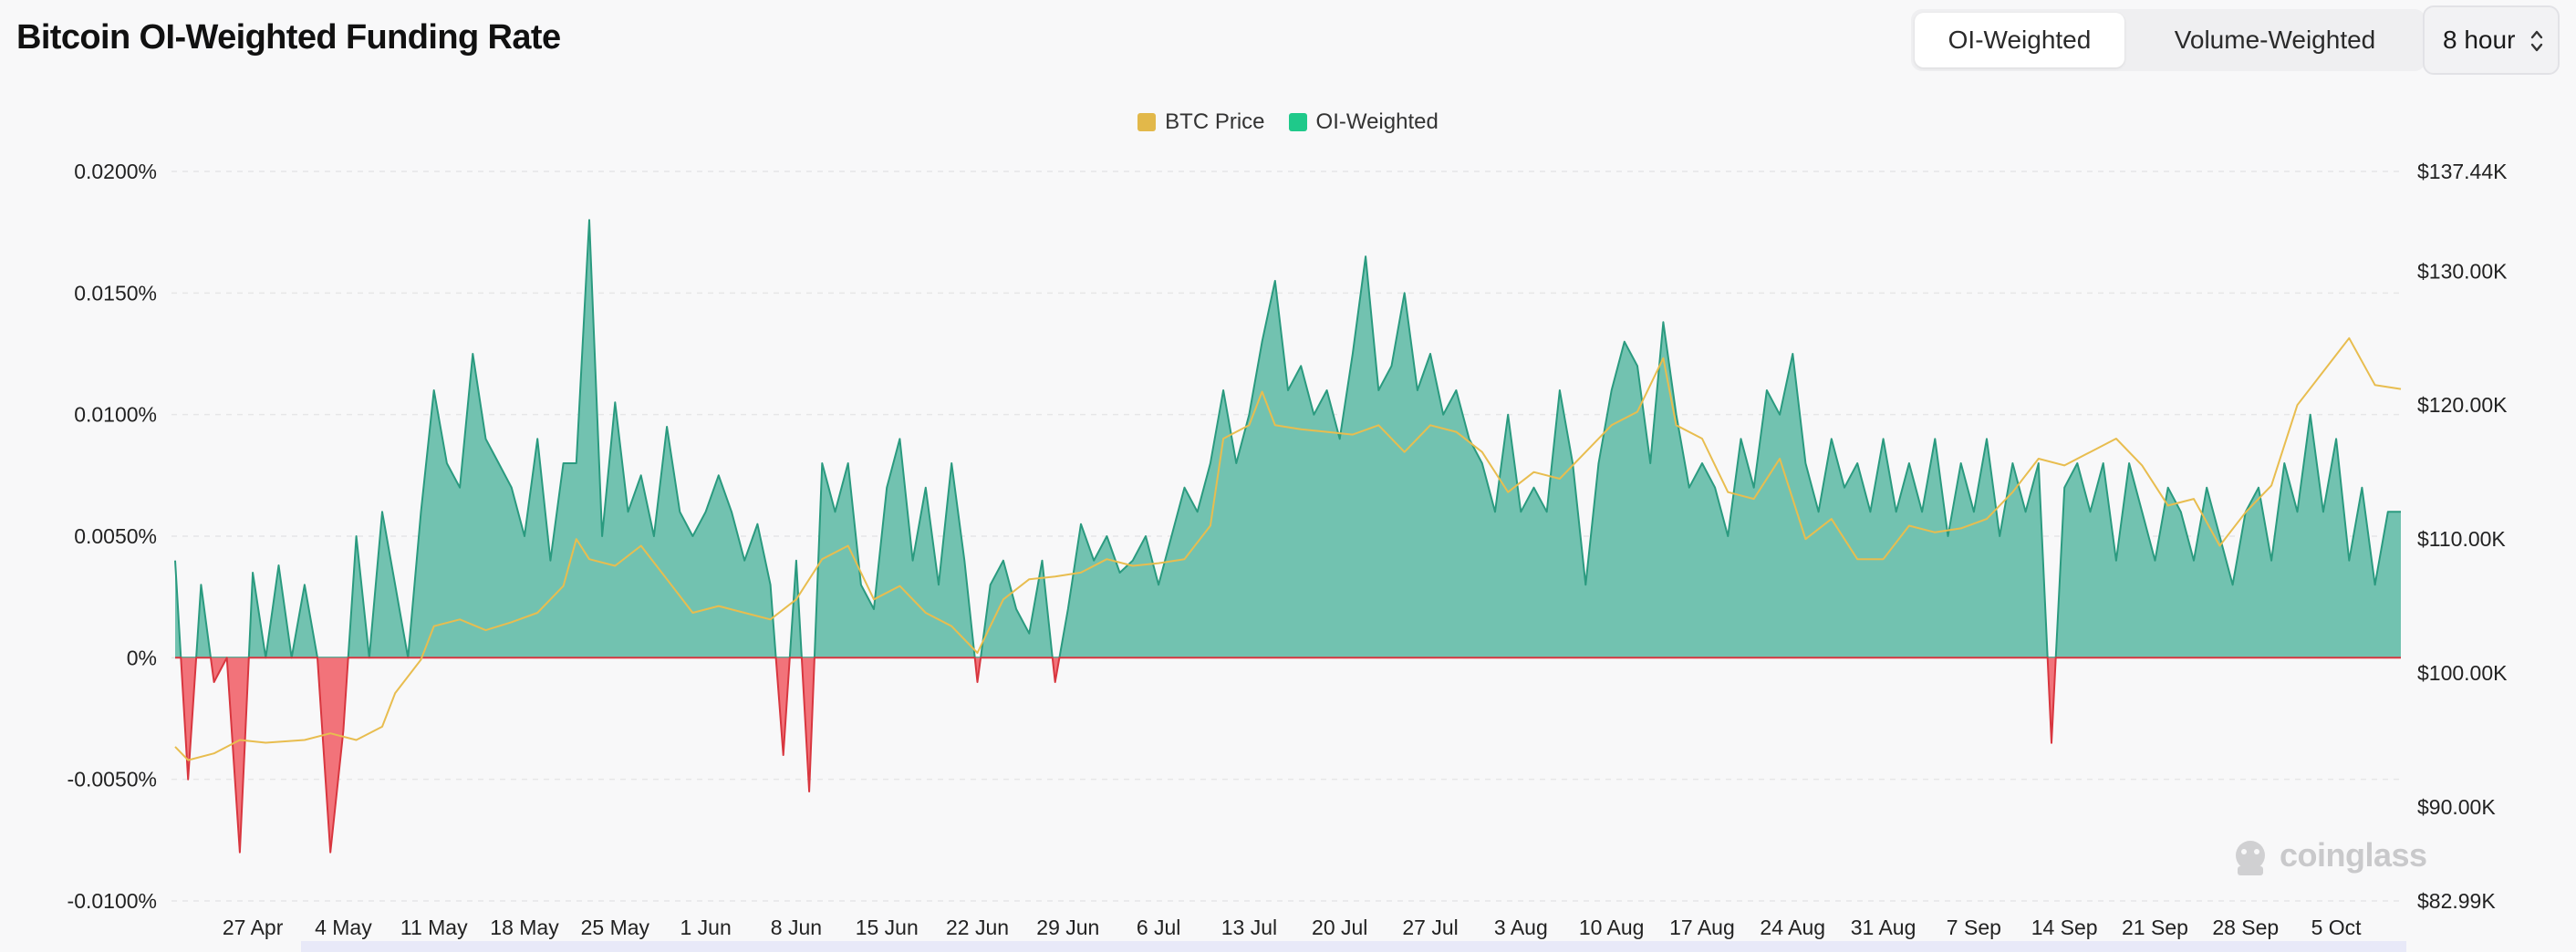  I want to click on y-right-tick-label: $130.00K, so click(2462, 271).